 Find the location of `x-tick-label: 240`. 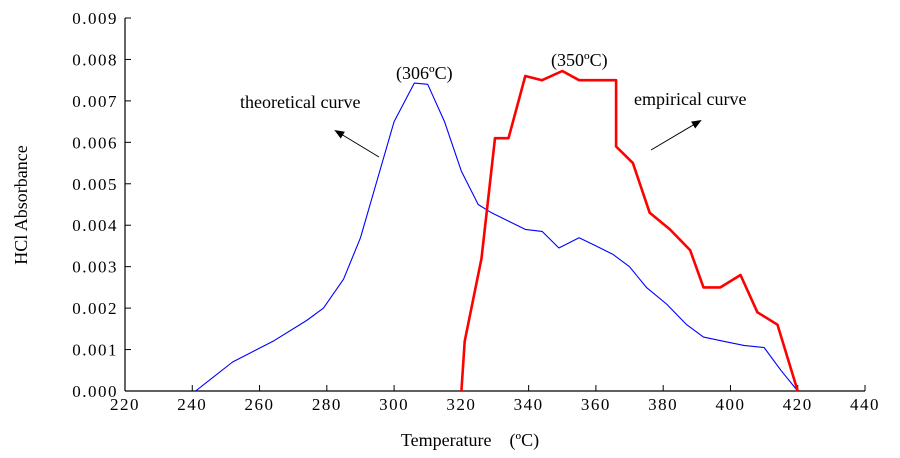

x-tick-label: 240 is located at coordinates (192, 404).